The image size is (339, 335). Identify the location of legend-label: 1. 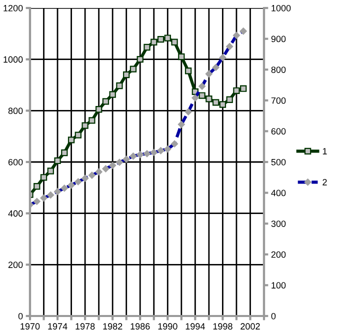
(324, 151).